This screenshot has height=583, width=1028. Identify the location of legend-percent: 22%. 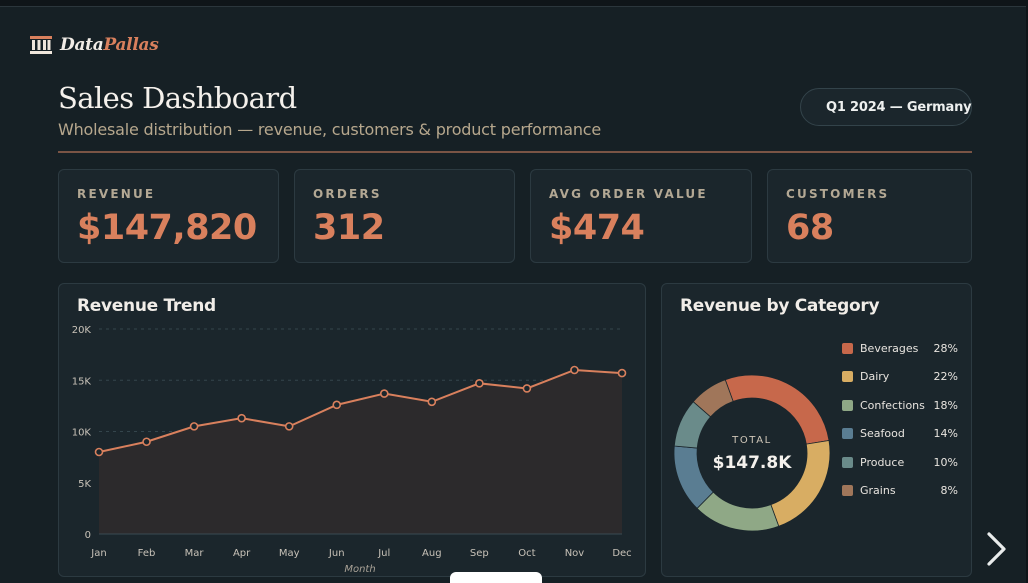
(945, 376).